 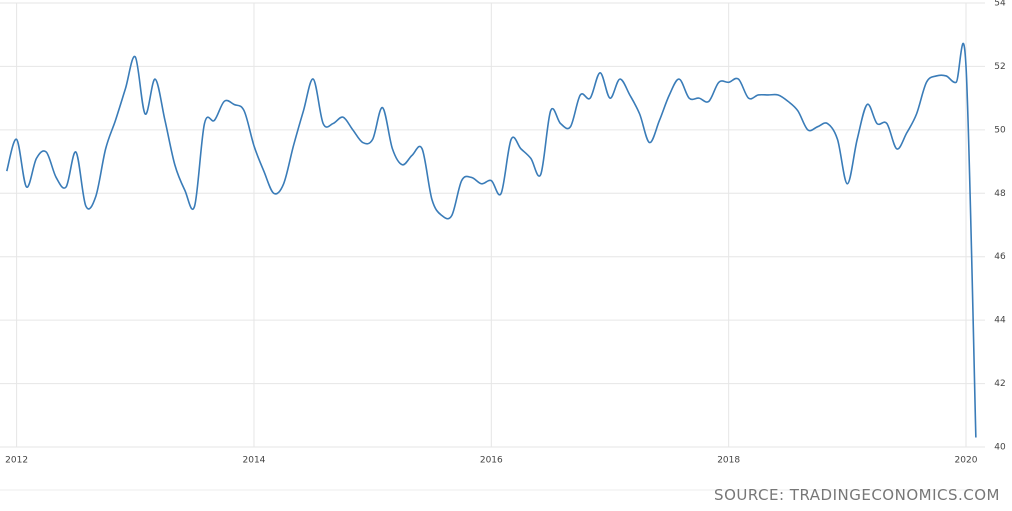 What do you see at coordinates (1000, 257) in the screenshot?
I see `y-tick-label: 46` at bounding box center [1000, 257].